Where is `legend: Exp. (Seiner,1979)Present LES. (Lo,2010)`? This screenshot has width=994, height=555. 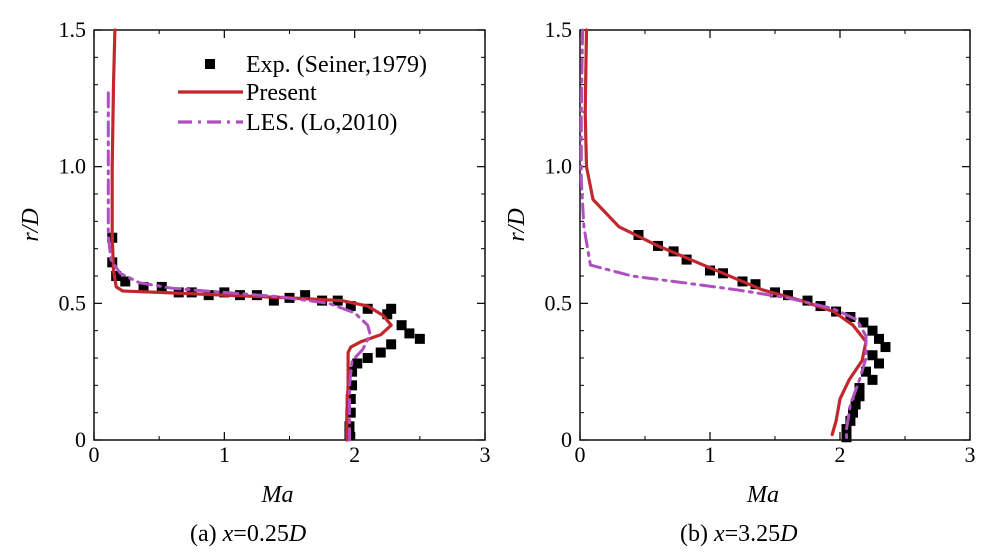 legend: Exp. (Seiner,1979)Present LES. (Lo,2010) is located at coordinates (302, 94).